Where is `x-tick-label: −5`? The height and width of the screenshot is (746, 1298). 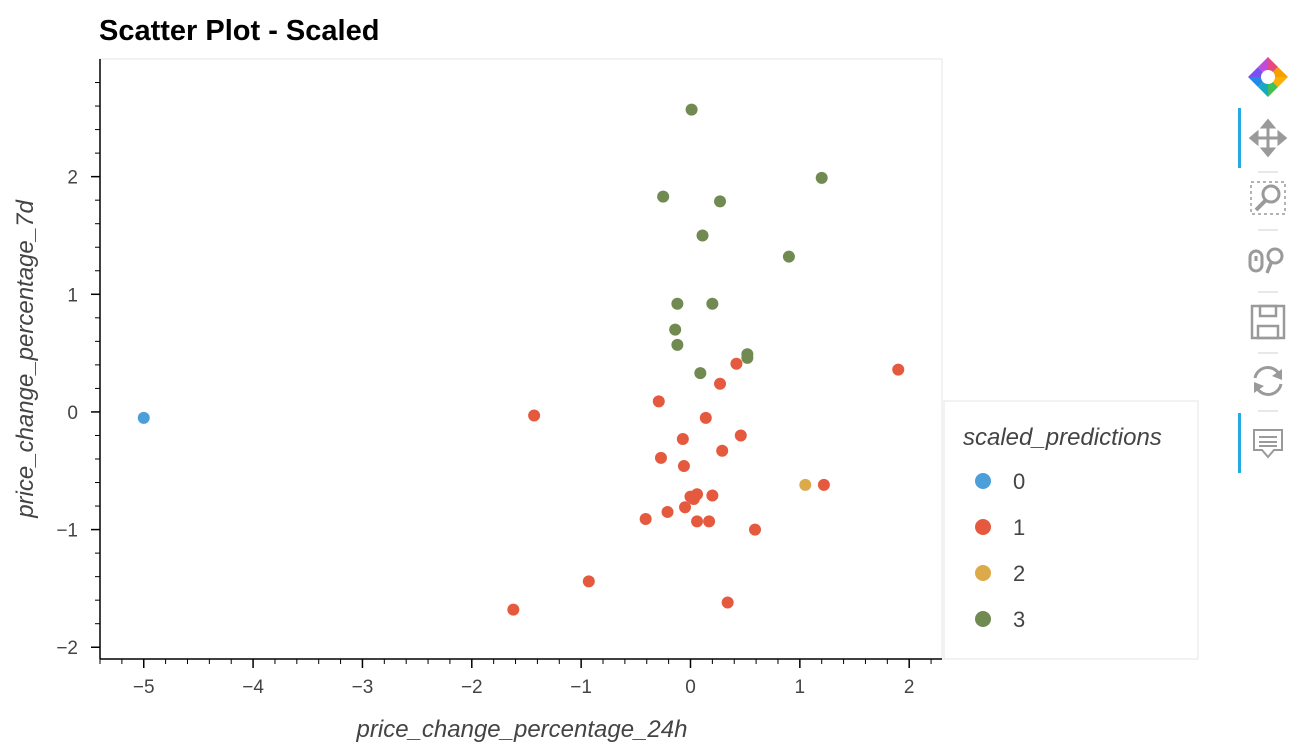 x-tick-label: −5 is located at coordinates (144, 687).